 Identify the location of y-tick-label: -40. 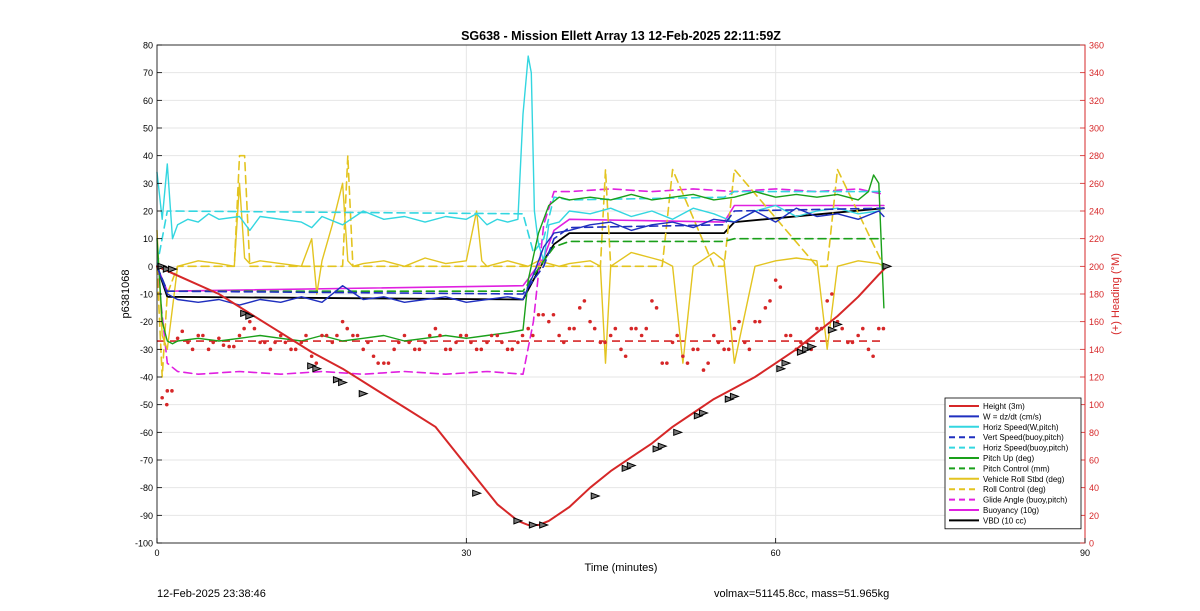
(146, 378).